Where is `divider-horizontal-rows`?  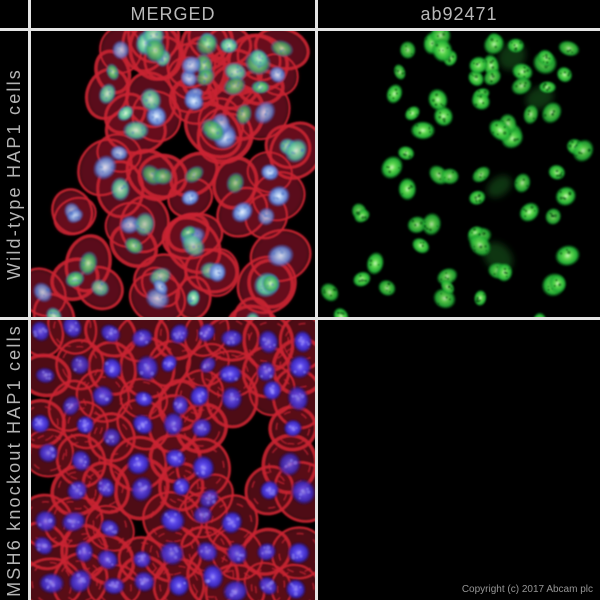
divider-horizontal-rows is located at coordinates (300, 318).